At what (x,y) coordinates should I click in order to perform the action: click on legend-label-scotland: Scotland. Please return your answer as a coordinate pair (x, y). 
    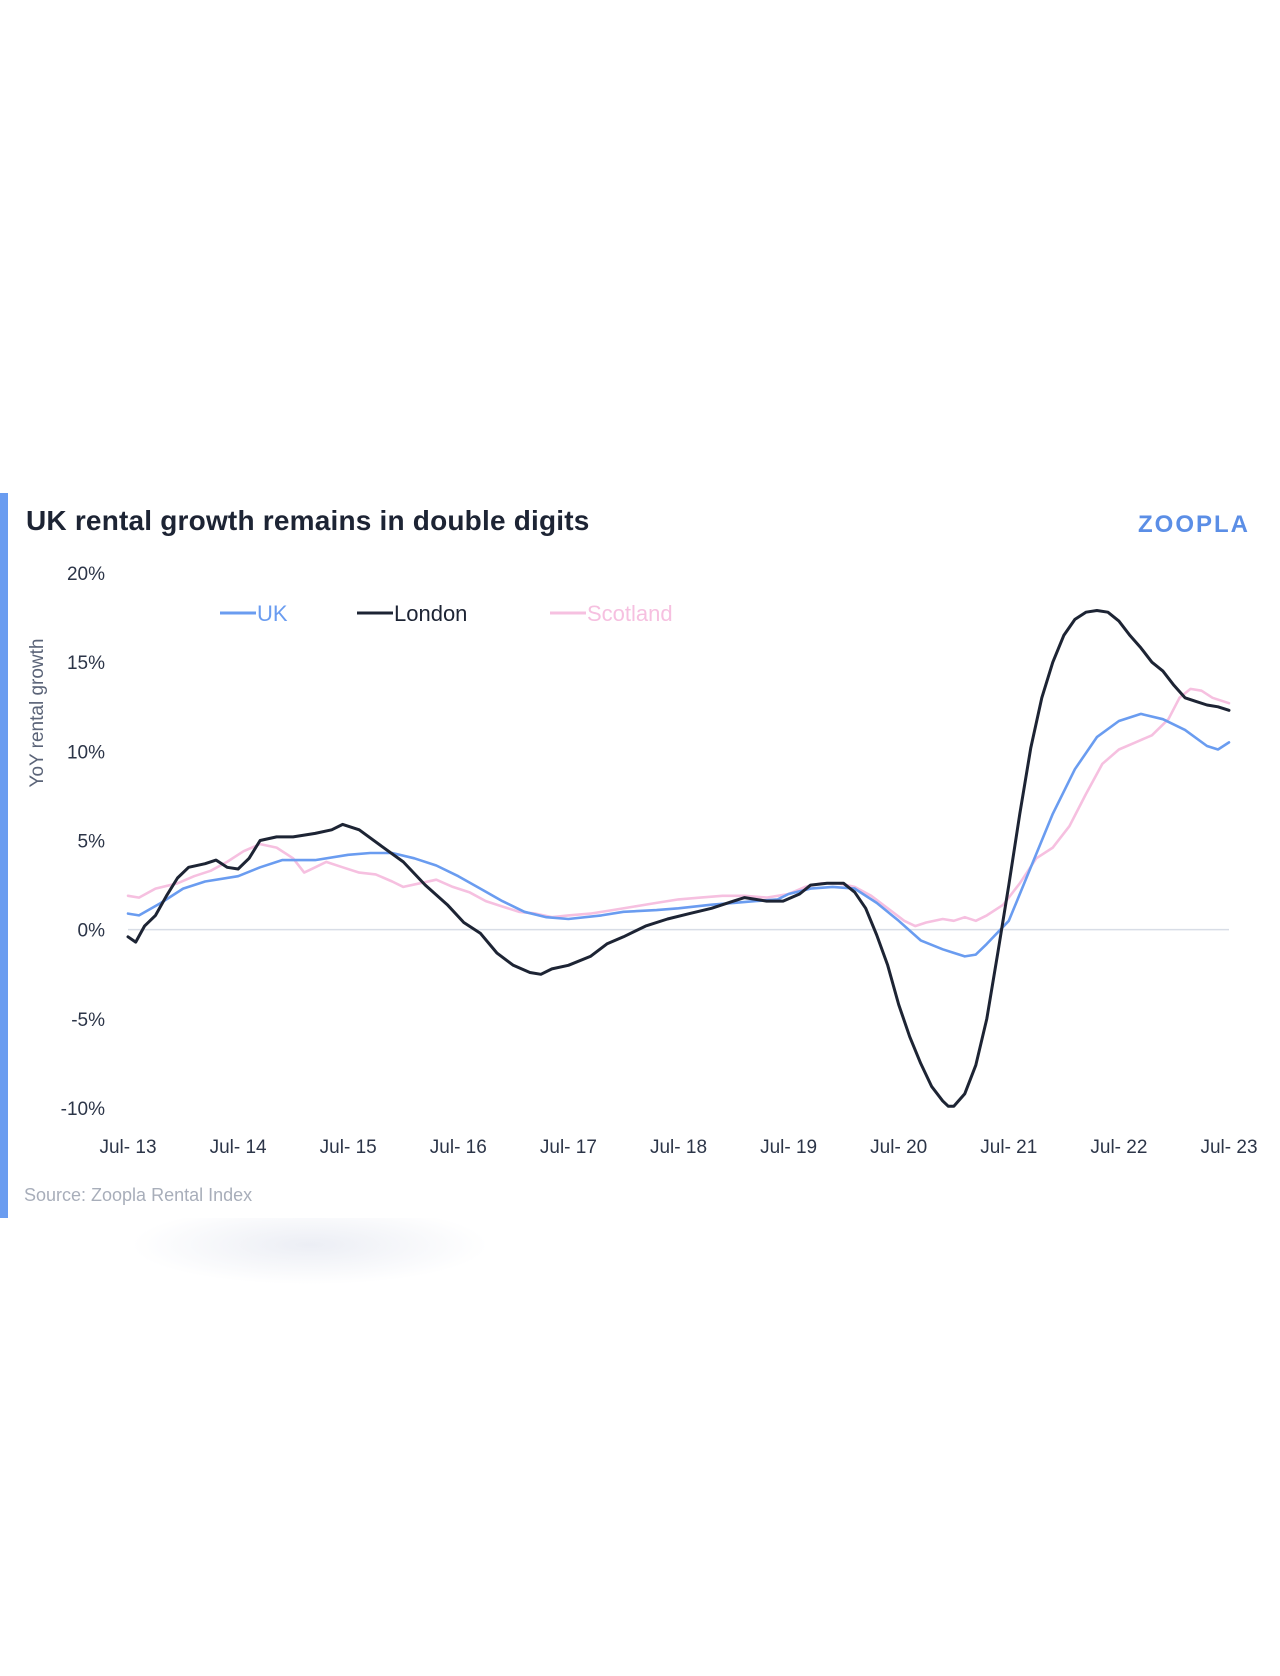
    Looking at the image, I should click on (630, 613).